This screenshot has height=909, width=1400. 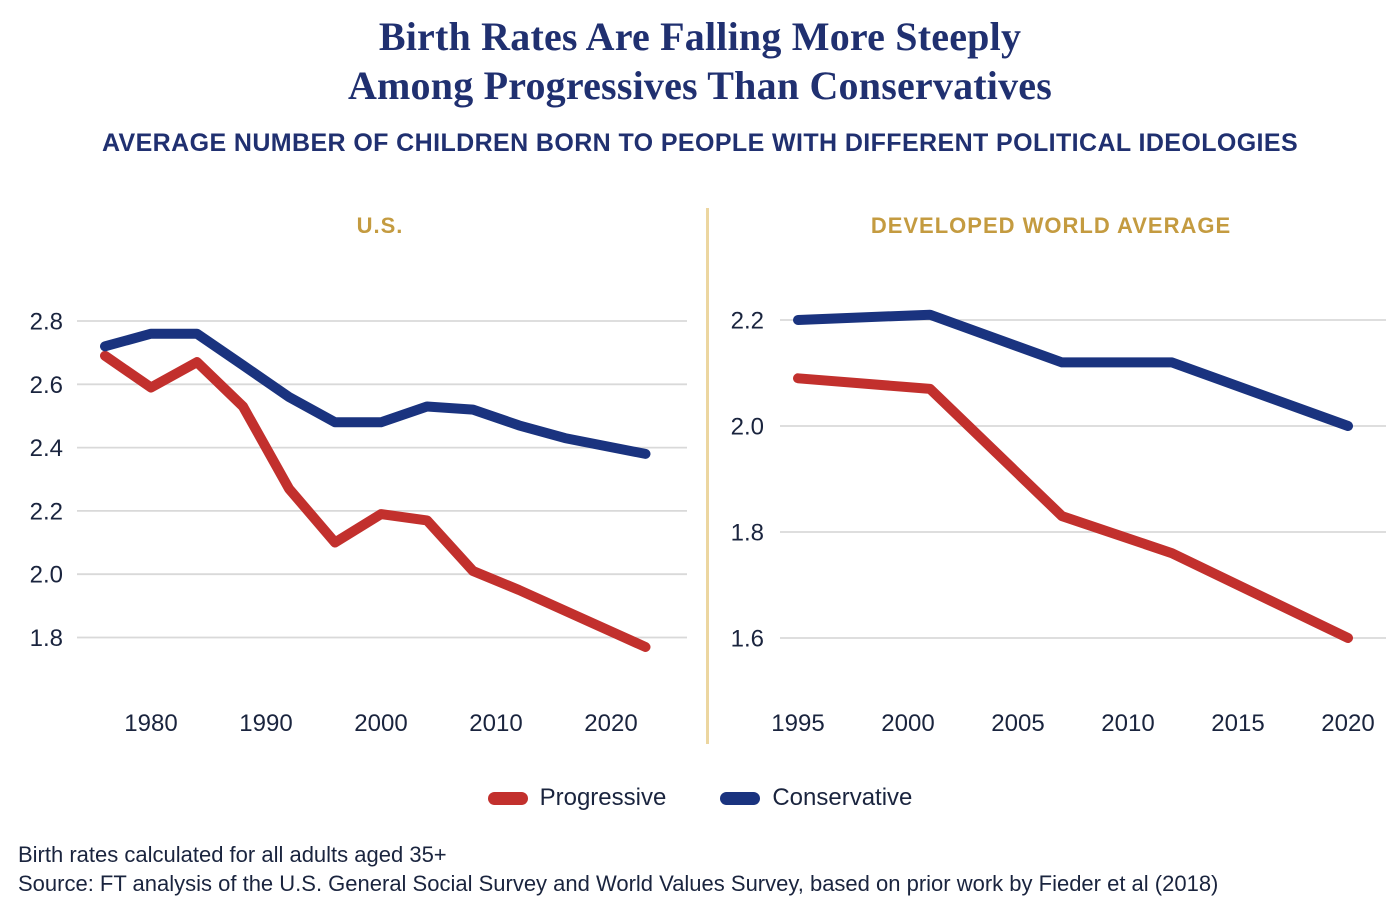 I want to click on y-tick-label: 2.6, so click(x=46, y=385).